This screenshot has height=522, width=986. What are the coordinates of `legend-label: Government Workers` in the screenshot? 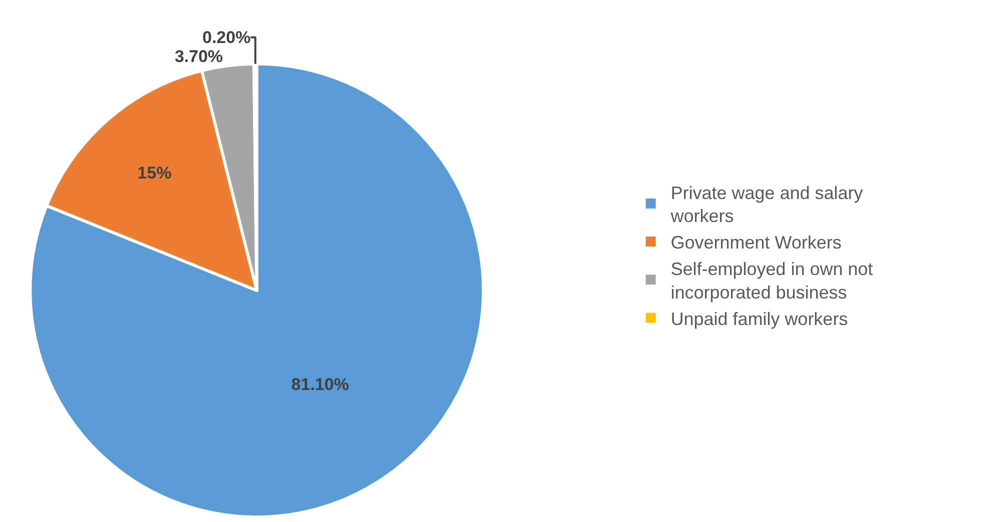 It's located at (756, 242).